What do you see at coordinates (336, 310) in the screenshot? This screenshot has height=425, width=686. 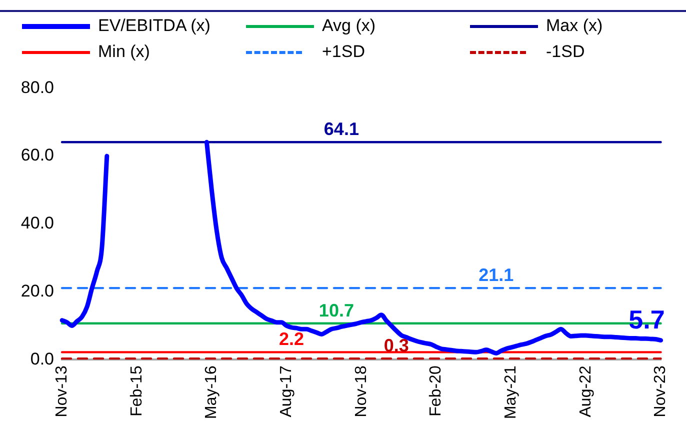 I see `data-label: 10.7` at bounding box center [336, 310].